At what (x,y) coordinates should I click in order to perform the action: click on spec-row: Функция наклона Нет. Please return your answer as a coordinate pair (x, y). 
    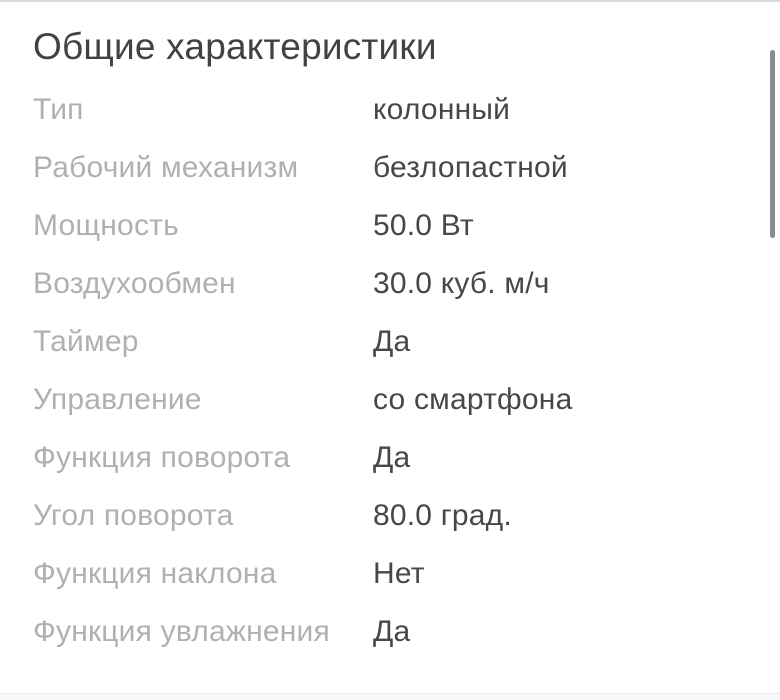
    Looking at the image, I should click on (386, 574).